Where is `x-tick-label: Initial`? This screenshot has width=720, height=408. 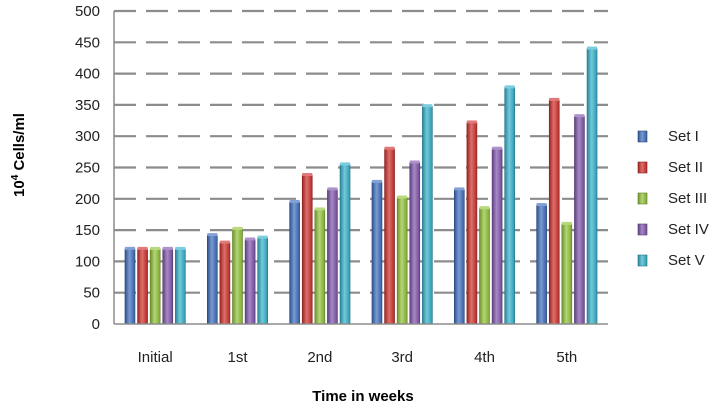 x-tick-label: Initial is located at coordinates (155, 357).